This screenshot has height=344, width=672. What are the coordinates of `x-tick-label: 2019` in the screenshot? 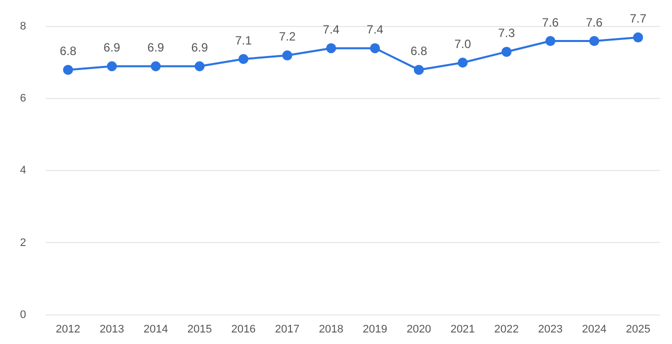 It's located at (375, 329).